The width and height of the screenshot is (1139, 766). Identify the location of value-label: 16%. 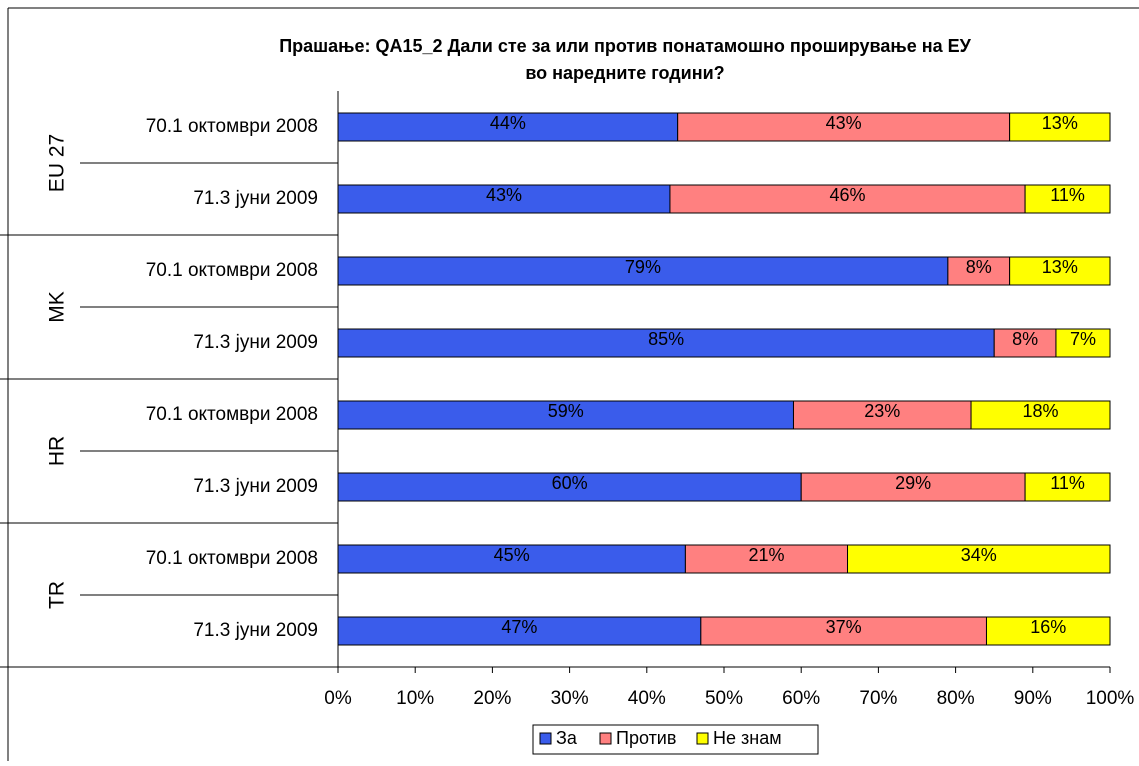
(1048, 627).